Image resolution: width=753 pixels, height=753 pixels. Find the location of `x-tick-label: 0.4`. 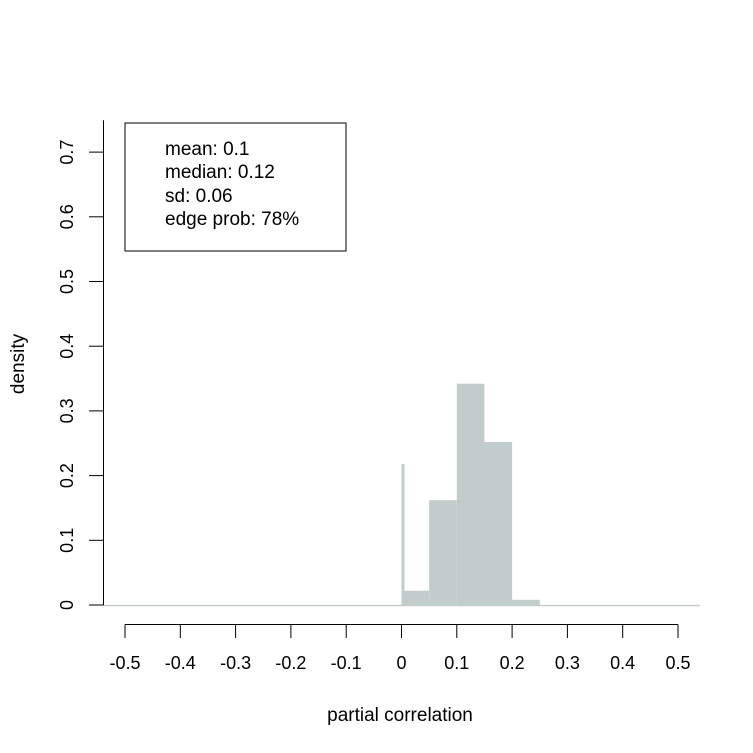

x-tick-label: 0.4 is located at coordinates (622, 663).